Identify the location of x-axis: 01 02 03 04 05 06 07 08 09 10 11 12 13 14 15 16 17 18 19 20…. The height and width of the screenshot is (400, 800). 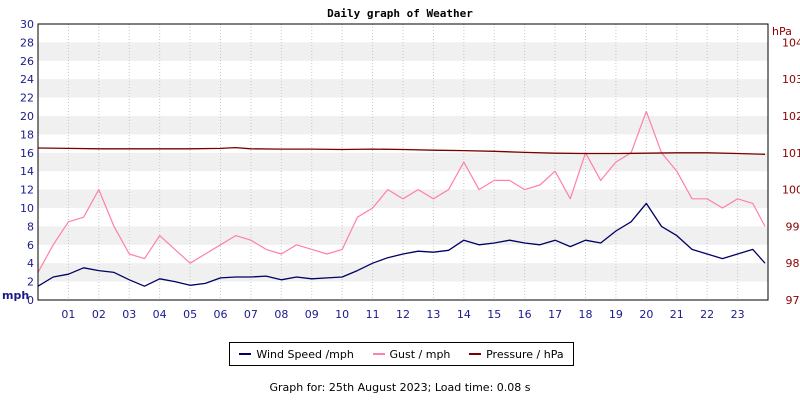
(402, 314).